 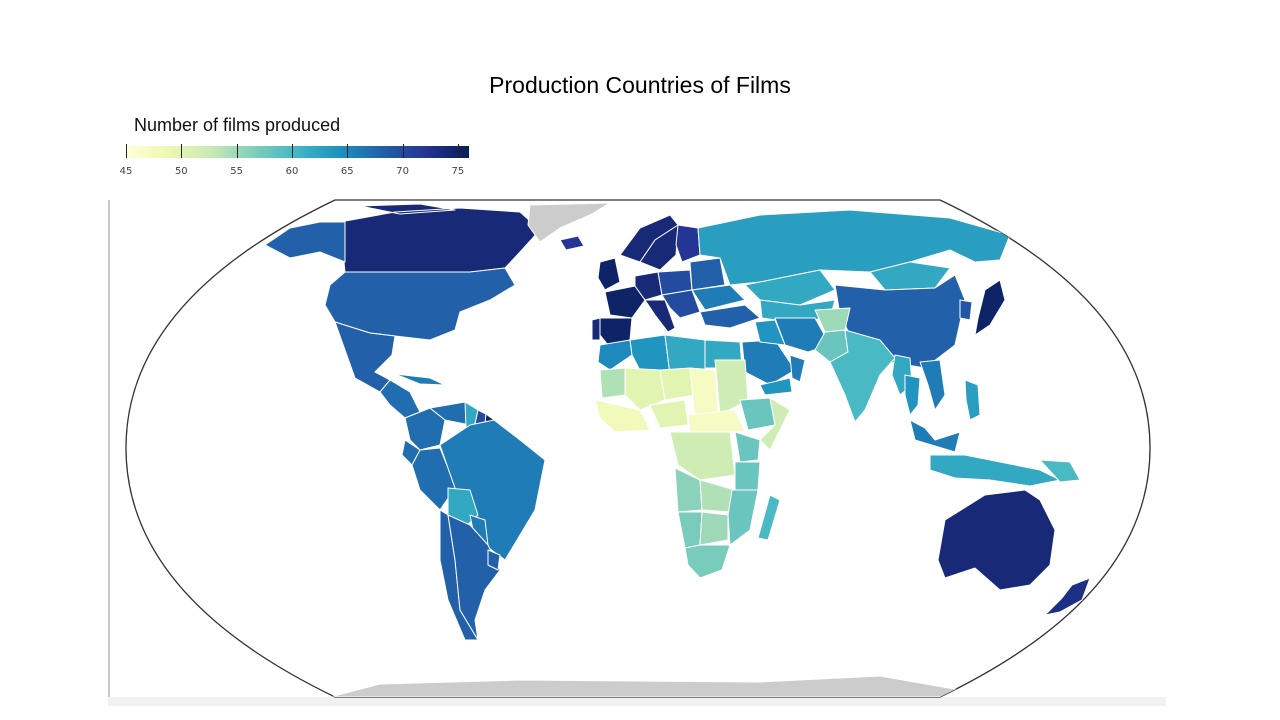 What do you see at coordinates (126, 171) in the screenshot?
I see `colorbar-tick-label: 45` at bounding box center [126, 171].